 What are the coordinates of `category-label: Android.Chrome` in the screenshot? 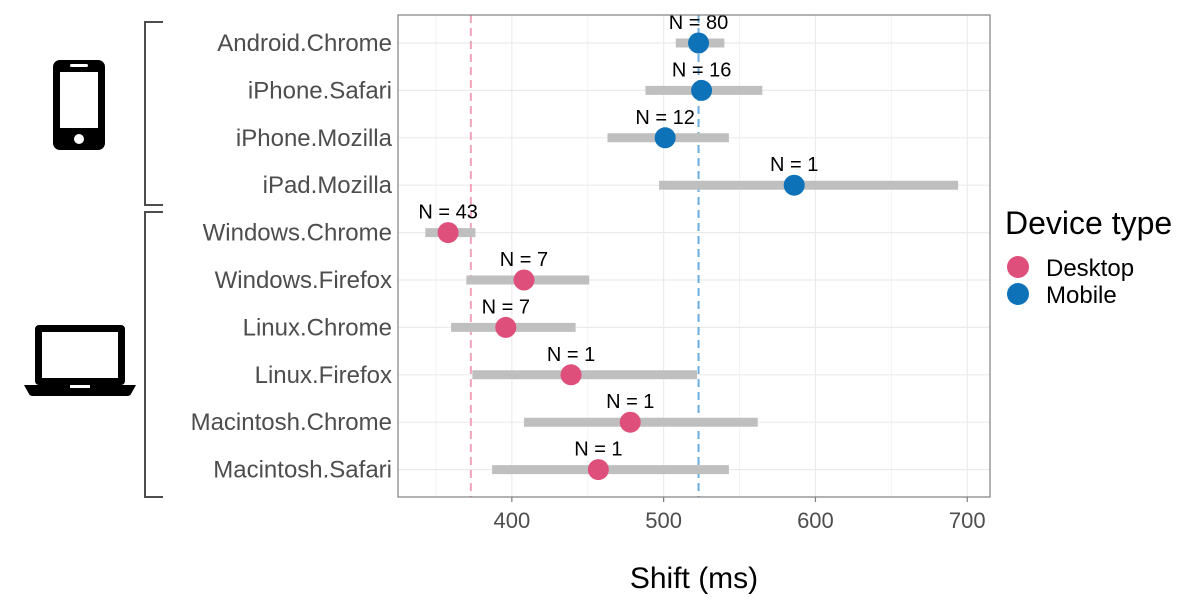 It's located at (304, 43).